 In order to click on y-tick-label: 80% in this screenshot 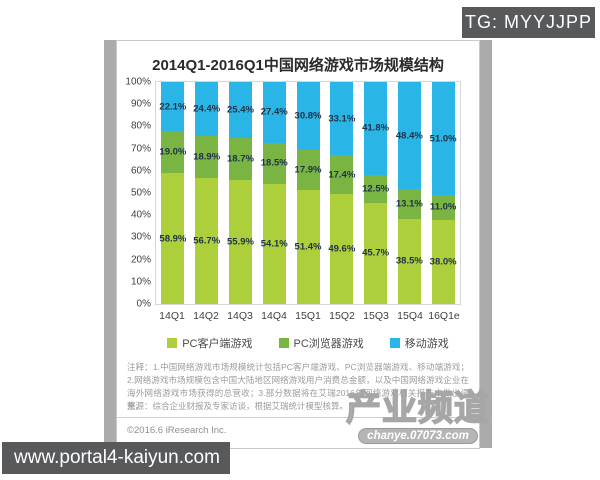, I will do `click(140, 126)`.